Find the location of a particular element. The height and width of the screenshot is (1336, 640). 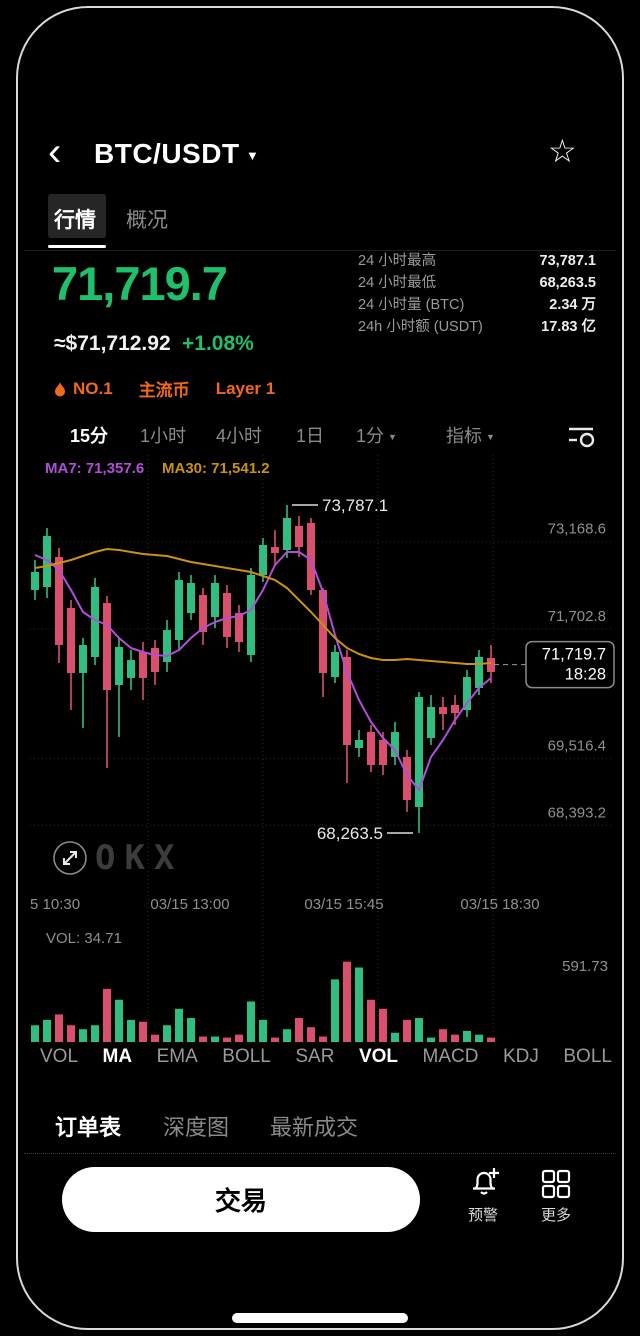

badge-mainstream: 主流币 is located at coordinates (164, 388).